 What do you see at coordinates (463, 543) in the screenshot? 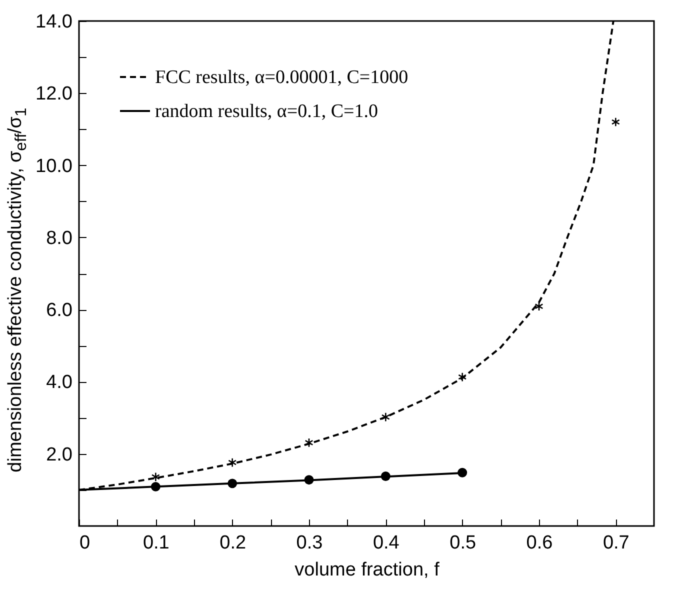
I see `x-tick-label: 0.5` at bounding box center [463, 543].